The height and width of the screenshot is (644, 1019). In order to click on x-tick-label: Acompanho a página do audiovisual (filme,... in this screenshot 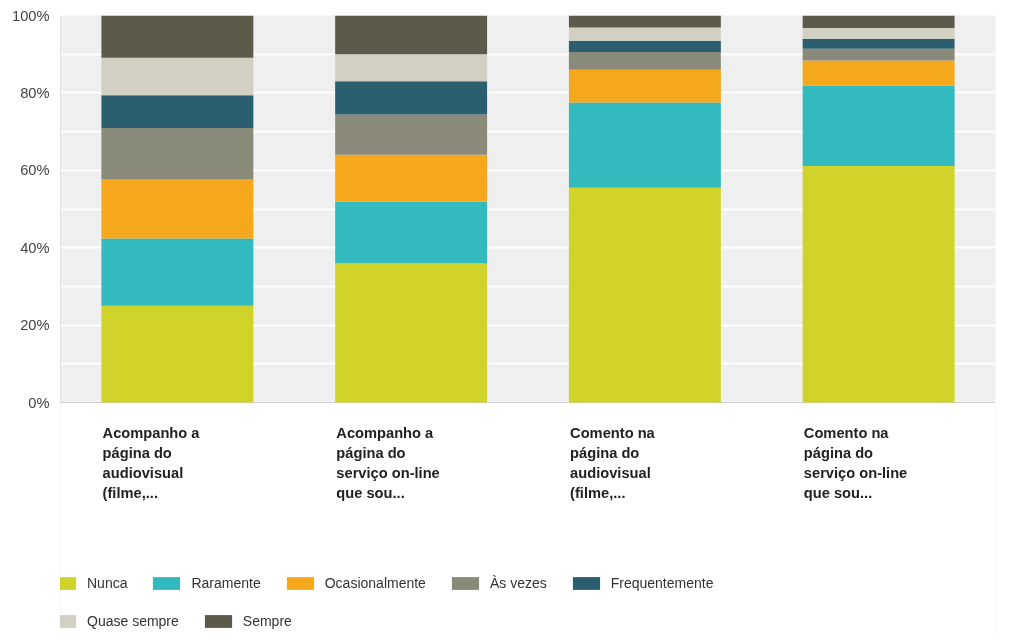, I will do `click(151, 462)`.